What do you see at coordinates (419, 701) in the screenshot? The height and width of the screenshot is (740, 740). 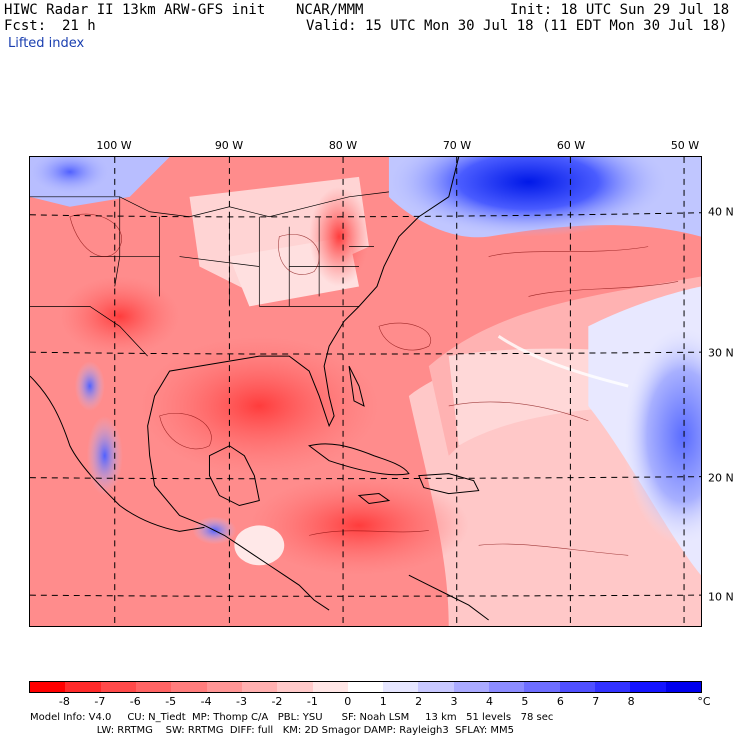 I see `colorbar-tick-label: 2` at bounding box center [419, 701].